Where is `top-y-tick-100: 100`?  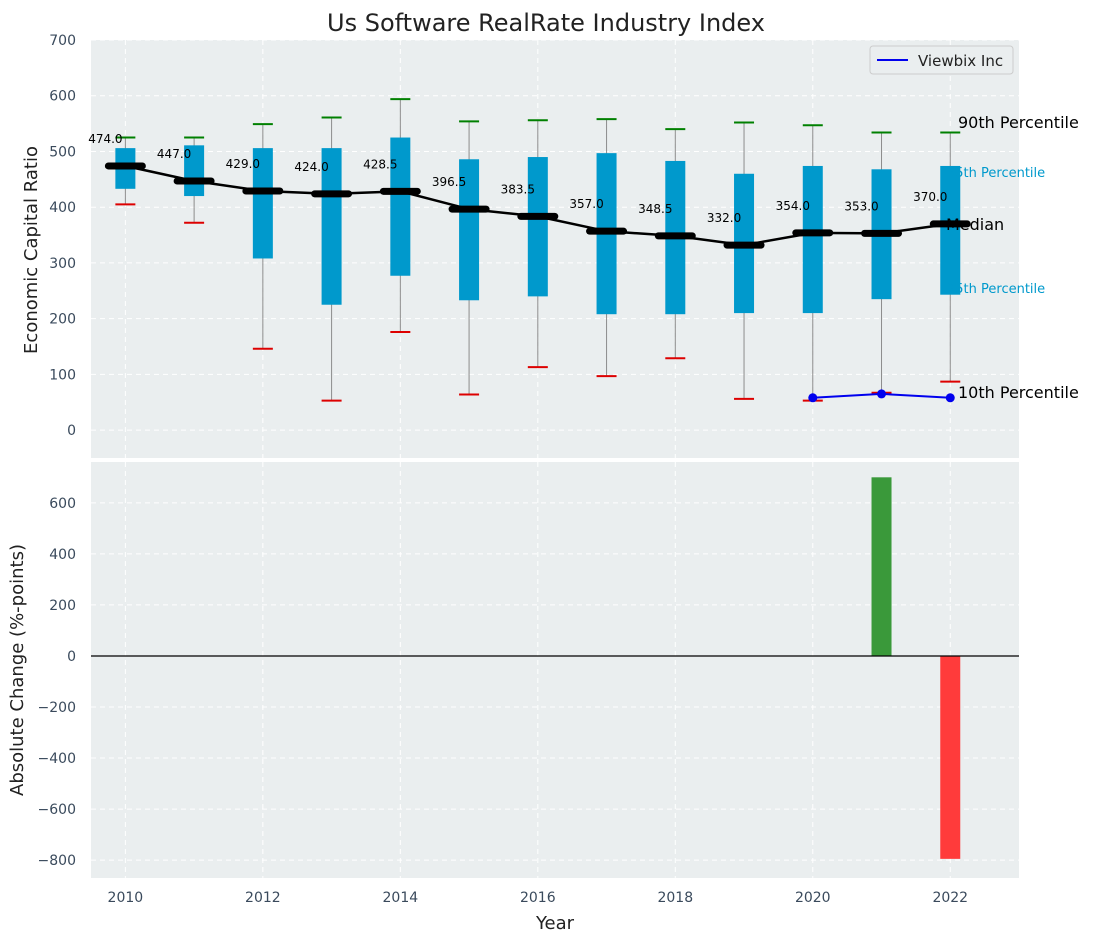 top-y-tick-100: 100 is located at coordinates (62, 375).